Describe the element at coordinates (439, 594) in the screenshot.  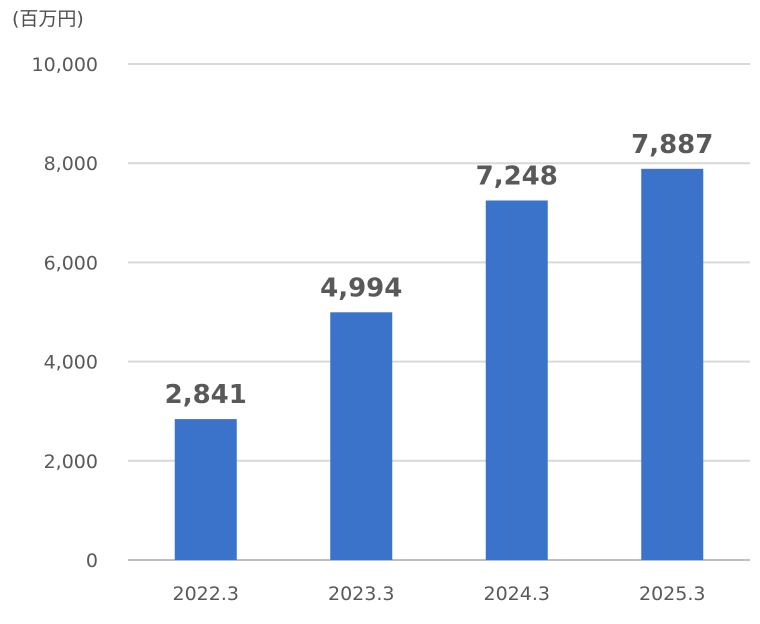
I see `x-axis-ticks: 2022.3 2023.3 2024.3 2025.3` at that location.